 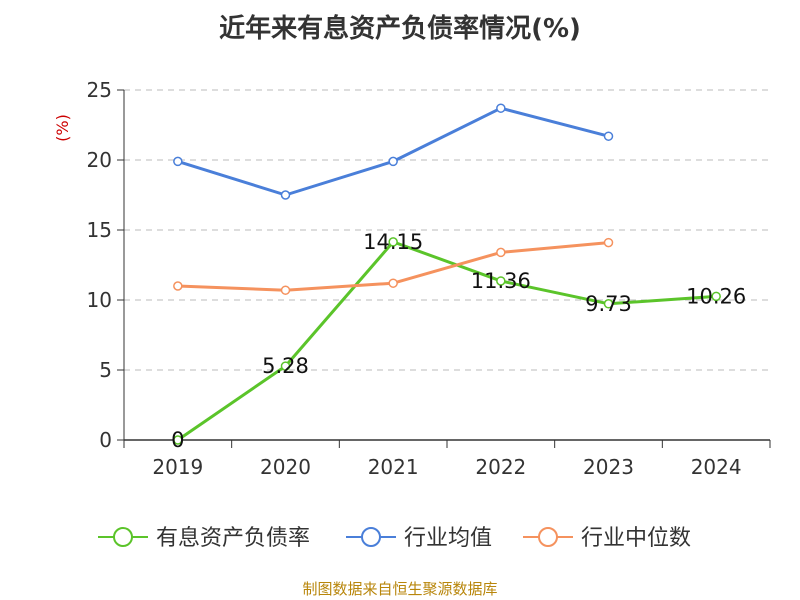 I want to click on x-tick-label: 2023, so click(x=608, y=467).